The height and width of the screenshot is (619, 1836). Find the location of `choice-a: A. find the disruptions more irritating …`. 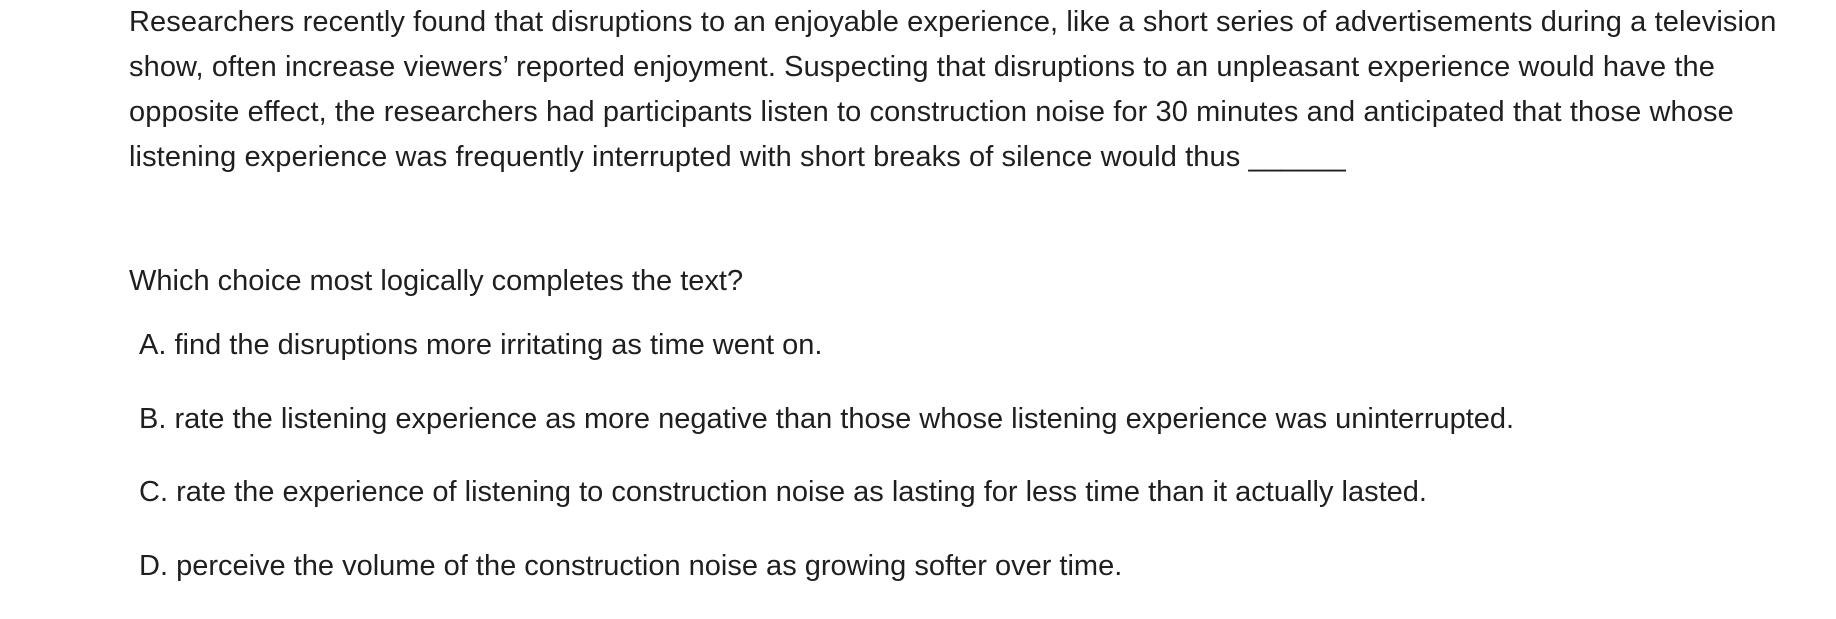

choice-a: A. find the disruptions more irritating … is located at coordinates (969, 345).